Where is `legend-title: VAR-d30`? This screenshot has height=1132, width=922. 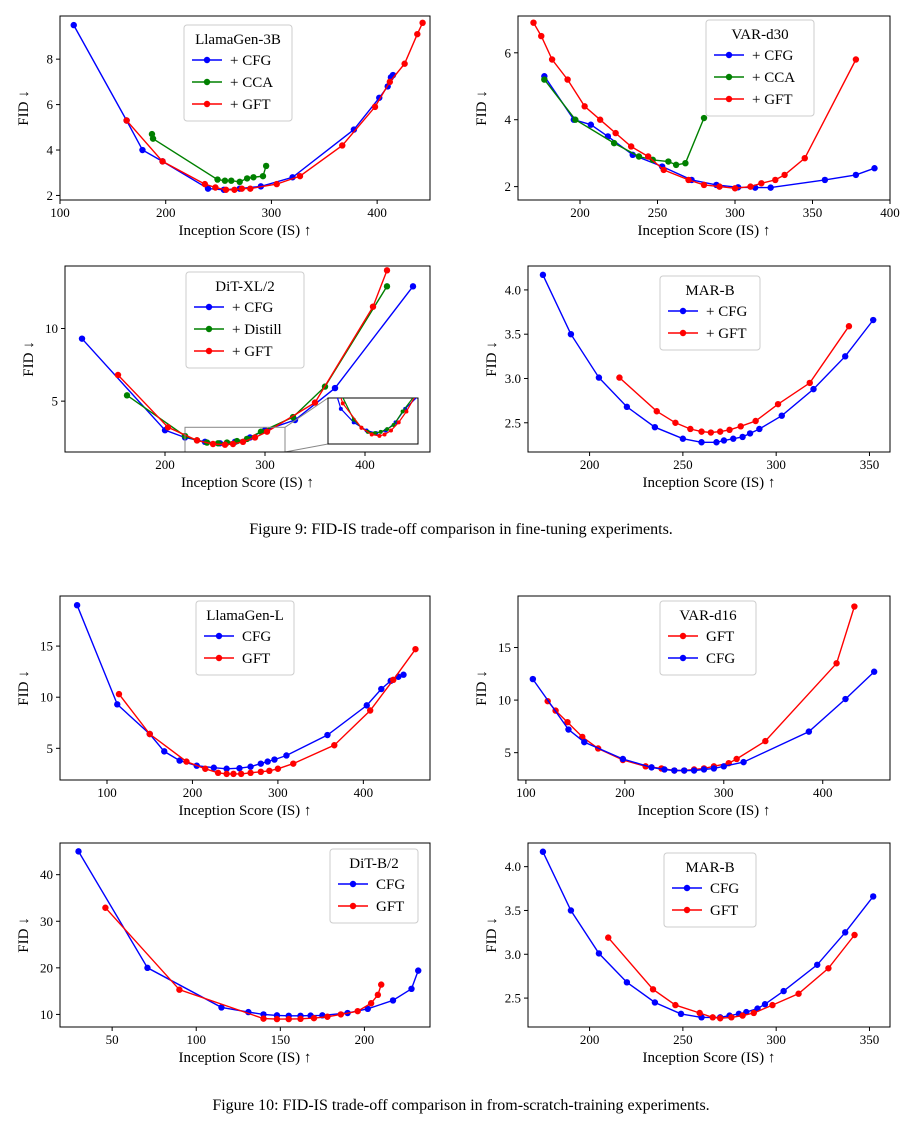
legend-title: VAR-d30 is located at coordinates (759, 35).